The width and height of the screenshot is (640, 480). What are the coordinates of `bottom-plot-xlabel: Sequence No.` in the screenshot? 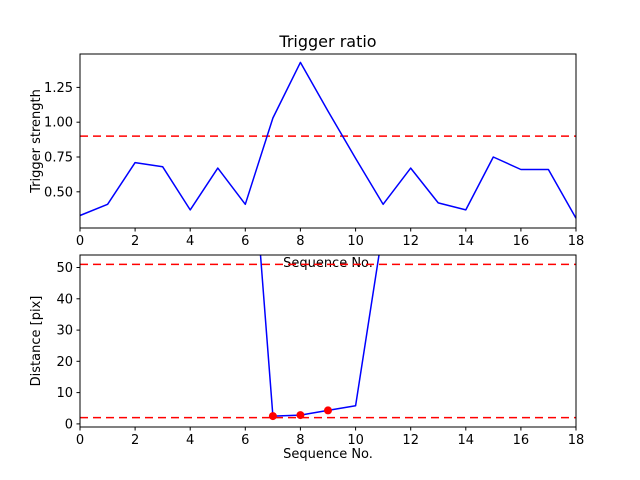 It's located at (328, 454).